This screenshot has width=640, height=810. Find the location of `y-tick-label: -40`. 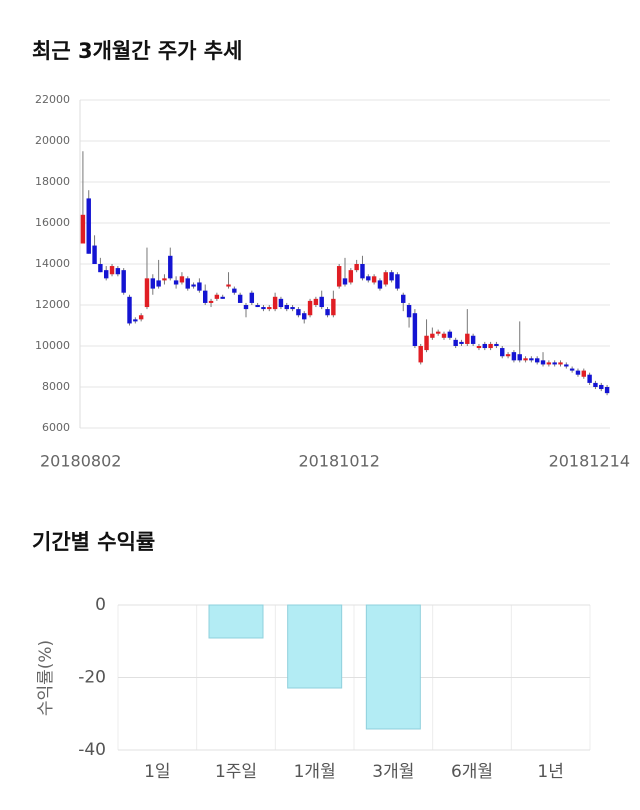

y-tick-label: -40 is located at coordinates (92, 750).